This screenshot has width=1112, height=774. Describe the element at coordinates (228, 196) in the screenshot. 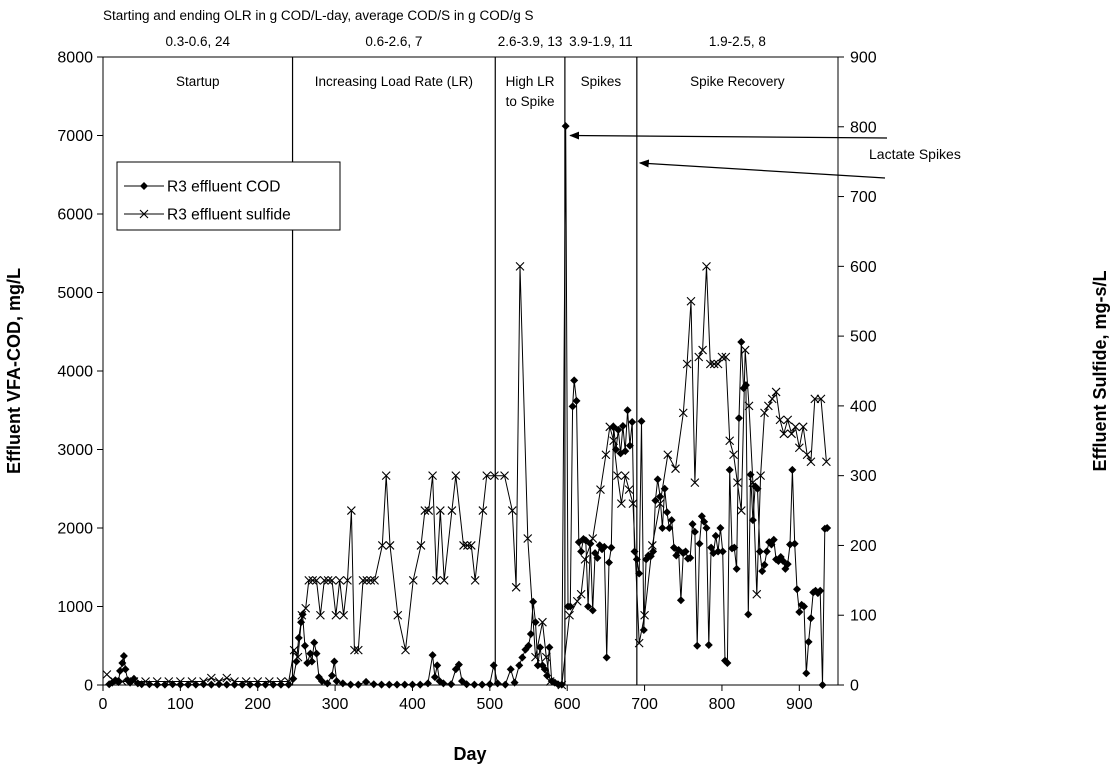

I see `legend-box` at that location.